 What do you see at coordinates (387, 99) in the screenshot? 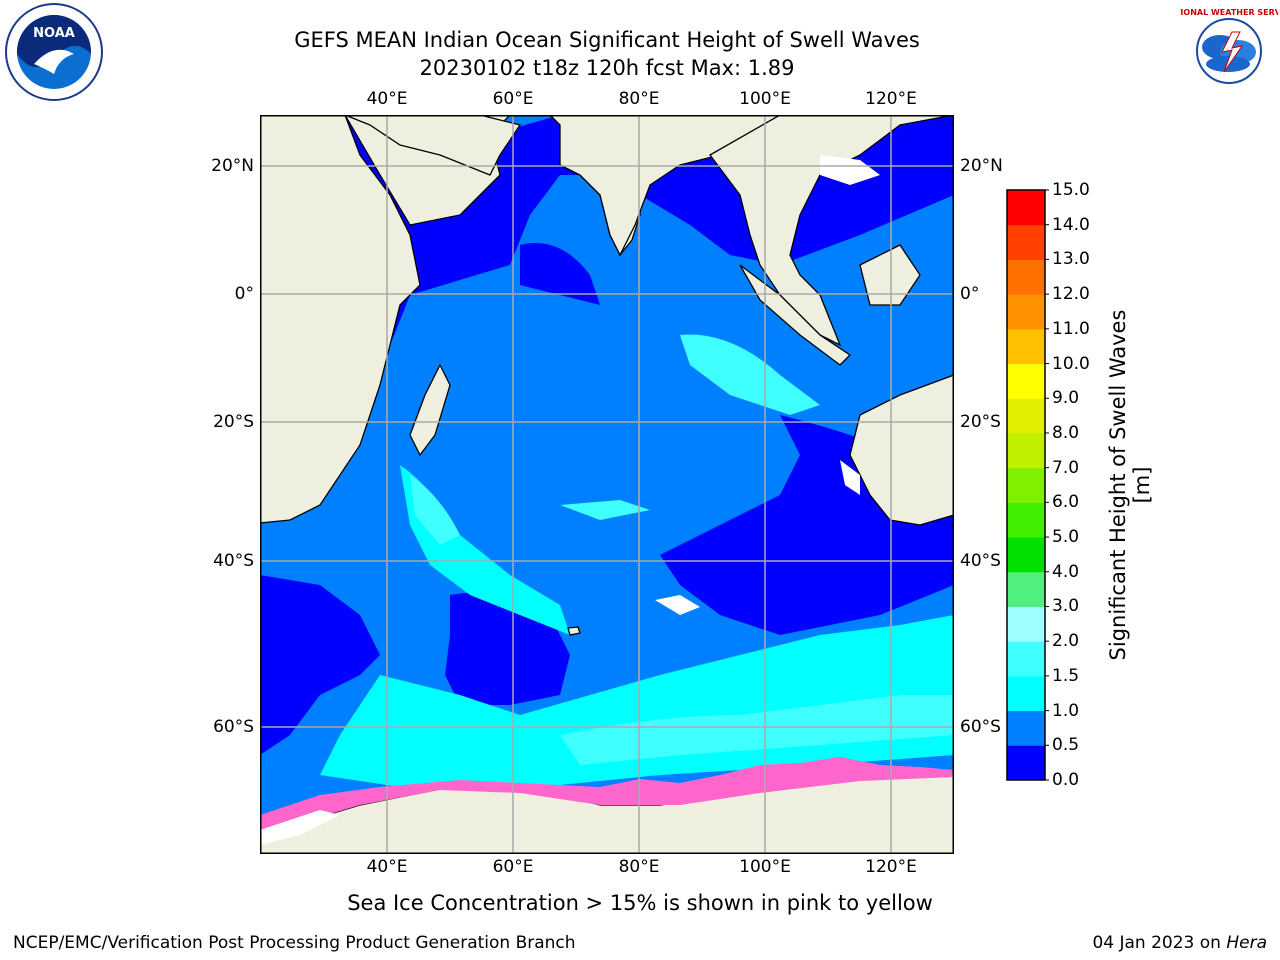
I see `lon-label-top: 40°E` at bounding box center [387, 99].